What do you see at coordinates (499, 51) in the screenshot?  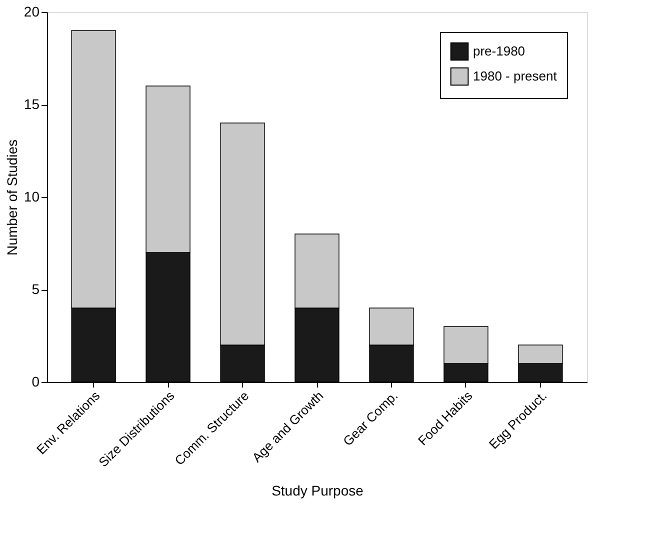 I see `legend-label: pre-1980` at bounding box center [499, 51].